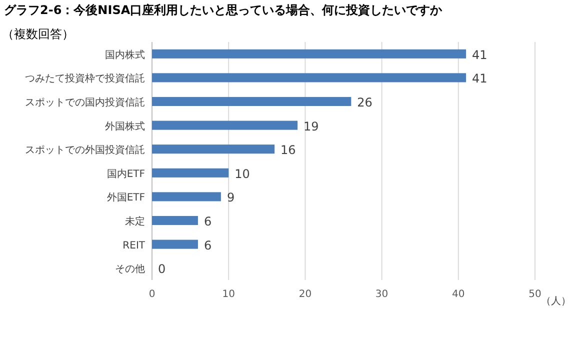  What do you see at coordinates (85, 78) in the screenshot?
I see `y-tick-label: つみたて投資枠で投資信託` at bounding box center [85, 78].